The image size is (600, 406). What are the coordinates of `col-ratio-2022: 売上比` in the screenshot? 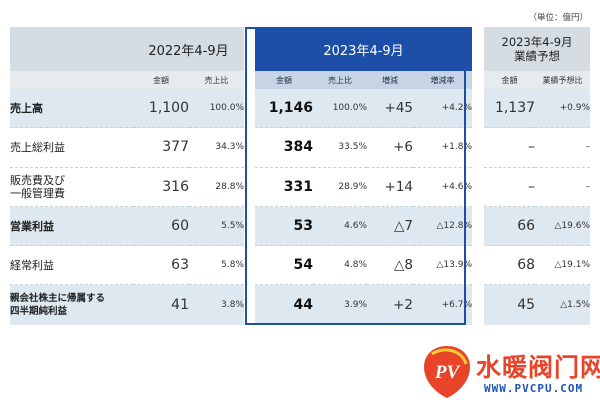 It's located at (217, 80).